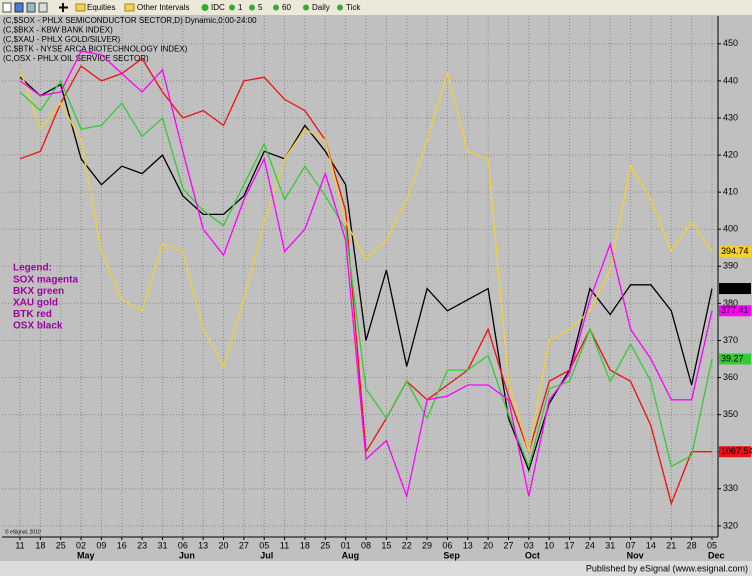 The image size is (752, 576). What do you see at coordinates (730, 80) in the screenshot?
I see `y-tick-label: 440` at bounding box center [730, 80].